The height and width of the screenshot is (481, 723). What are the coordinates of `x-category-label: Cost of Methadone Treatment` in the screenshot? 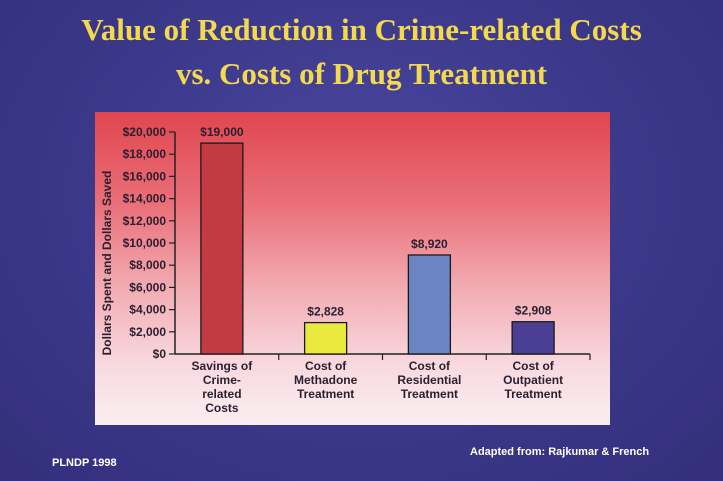 It's located at (326, 380).